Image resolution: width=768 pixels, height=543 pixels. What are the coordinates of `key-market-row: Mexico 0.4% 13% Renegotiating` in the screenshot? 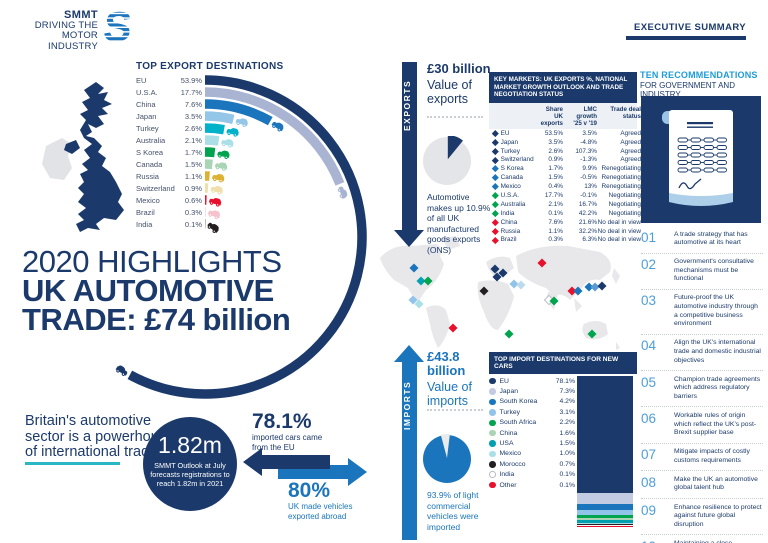 It's located at (565, 186).